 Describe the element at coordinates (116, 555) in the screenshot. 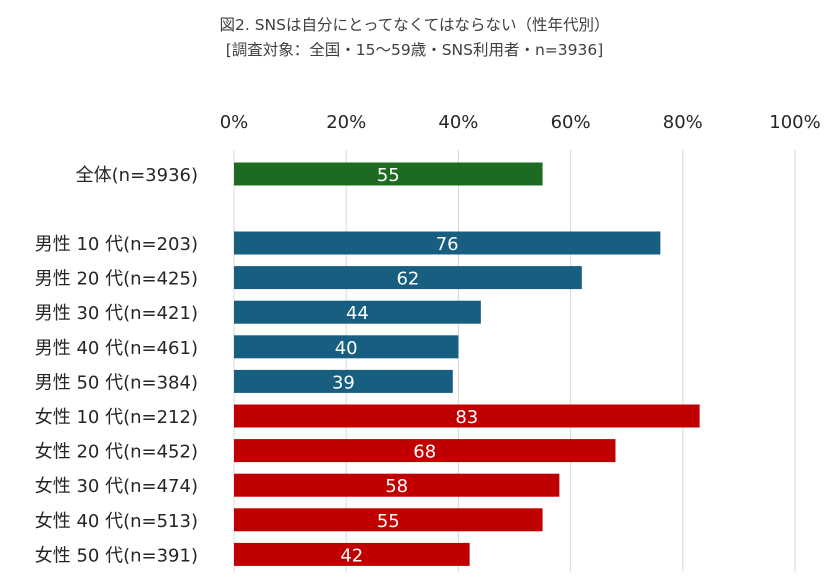

I see `category-label: 女性 50 代(n=391)` at that location.